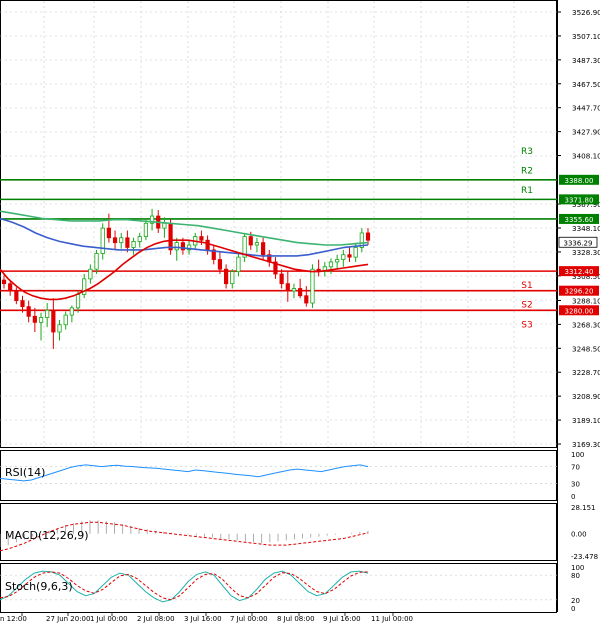 Image resolution: width=600 pixels, height=629 pixels. Describe the element at coordinates (586, 252) in the screenshot. I see `price-tick-label: 3328.30` at that location.